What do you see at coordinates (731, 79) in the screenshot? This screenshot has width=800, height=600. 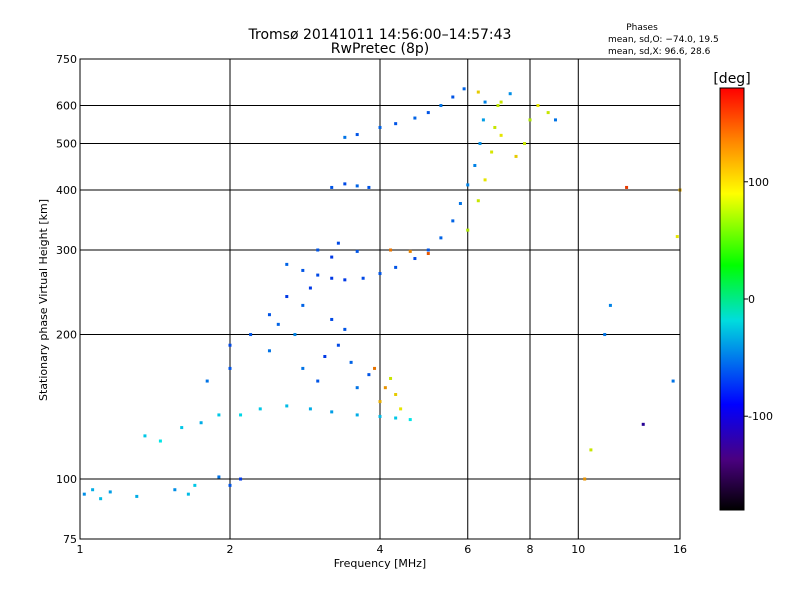 I see `colorbar-label: [deg]` at bounding box center [731, 79].